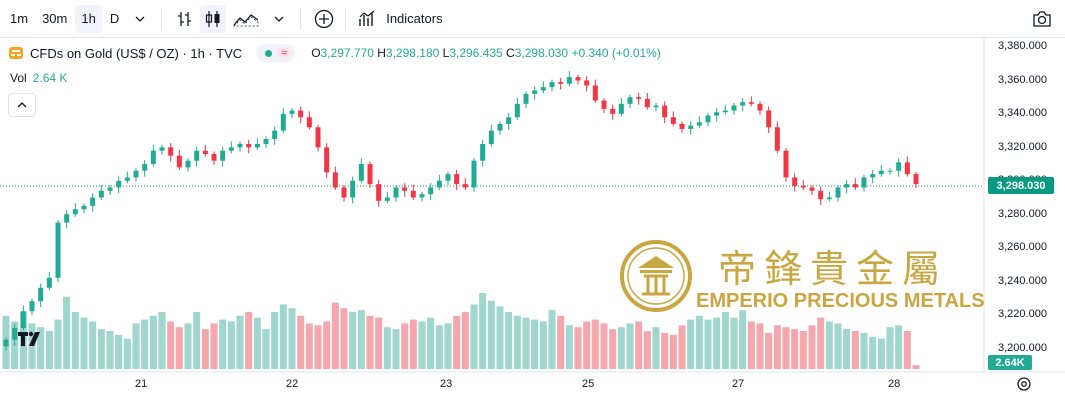 This screenshot has width=1065, height=404. What do you see at coordinates (213, 18) in the screenshot?
I see `candles-chart-type-icon` at bounding box center [213, 18].